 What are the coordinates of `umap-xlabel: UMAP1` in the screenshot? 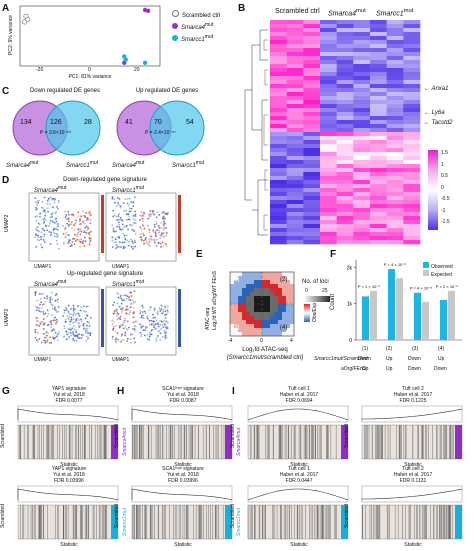 It's located at (121, 267).